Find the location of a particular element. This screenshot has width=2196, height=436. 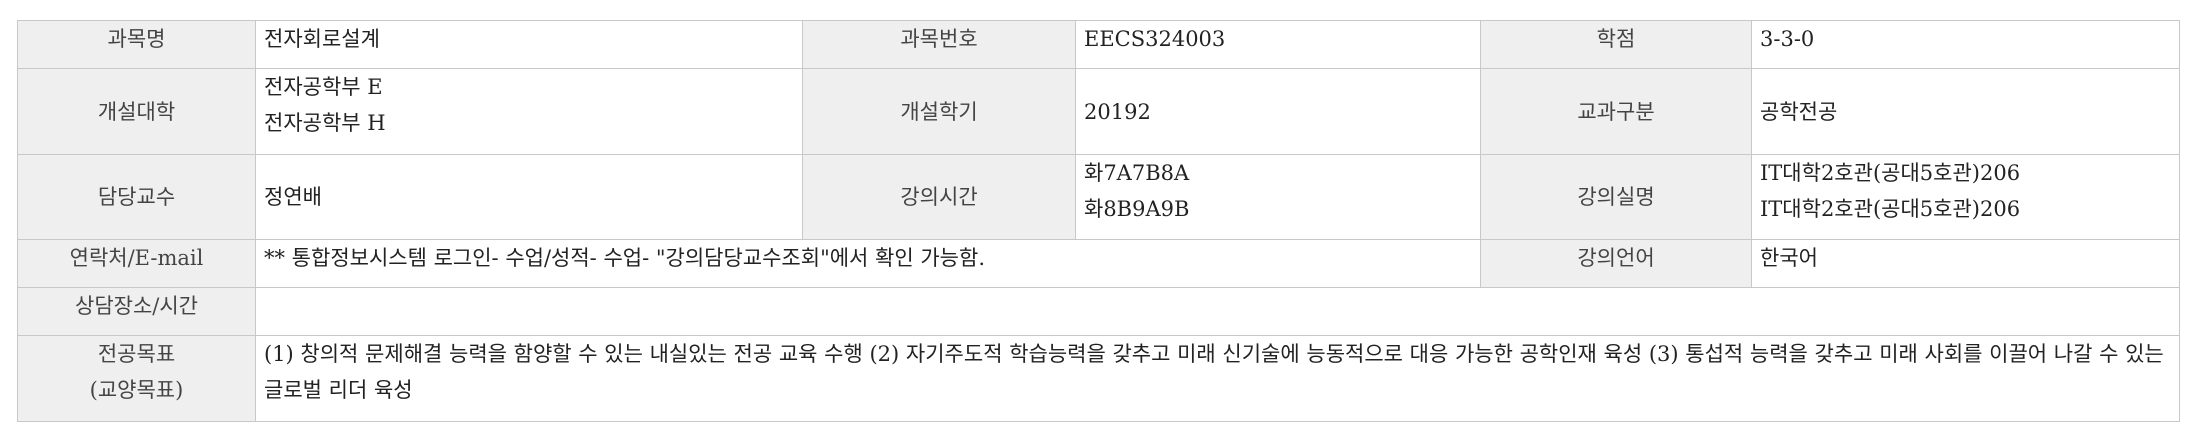

lecture-room-label: 강의실명 is located at coordinates (1616, 197).